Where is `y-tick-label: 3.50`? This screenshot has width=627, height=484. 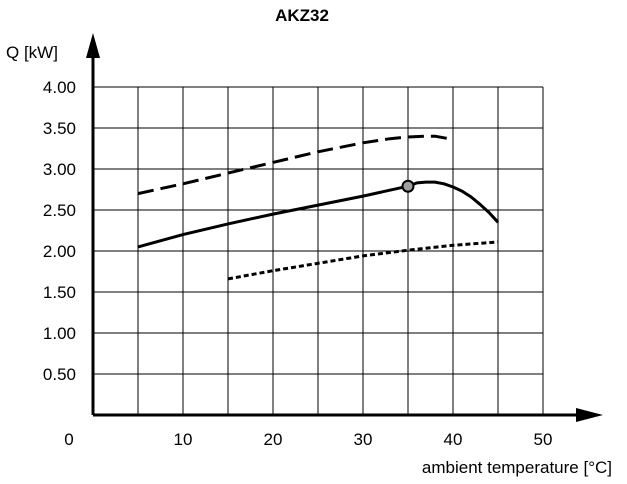
y-tick-label: 3.50 is located at coordinates (59, 128).